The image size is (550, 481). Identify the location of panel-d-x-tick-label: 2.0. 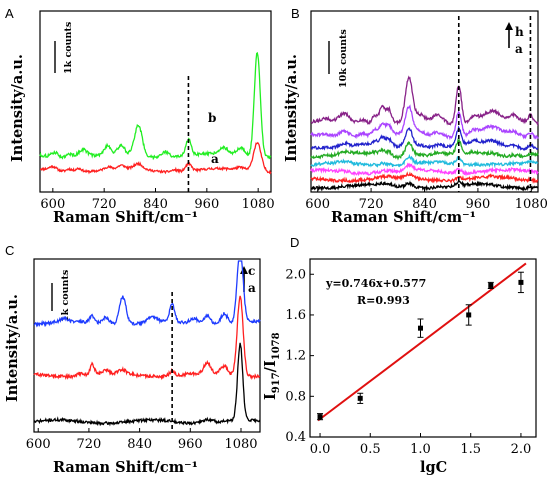
(521, 449).